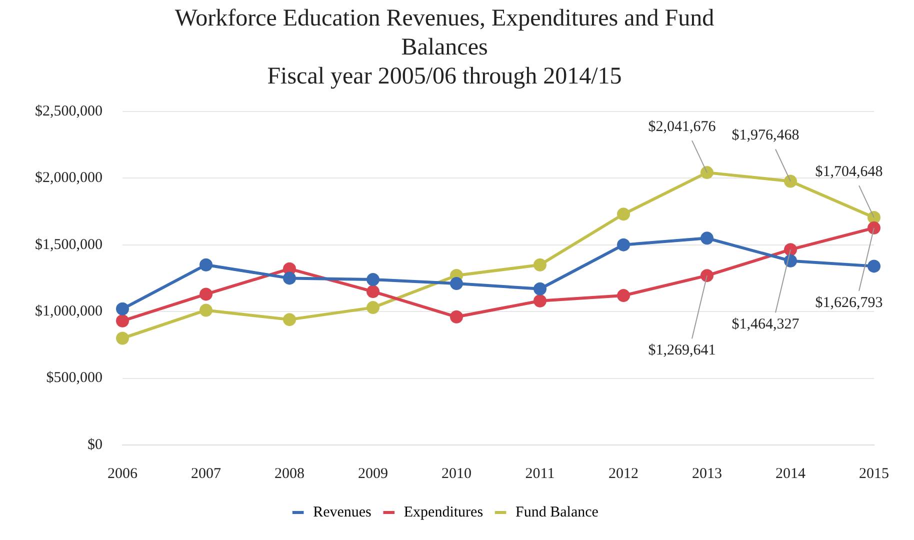 The image size is (914, 540). Describe the element at coordinates (874, 474) in the screenshot. I see `x-tick-label: 2015` at that location.